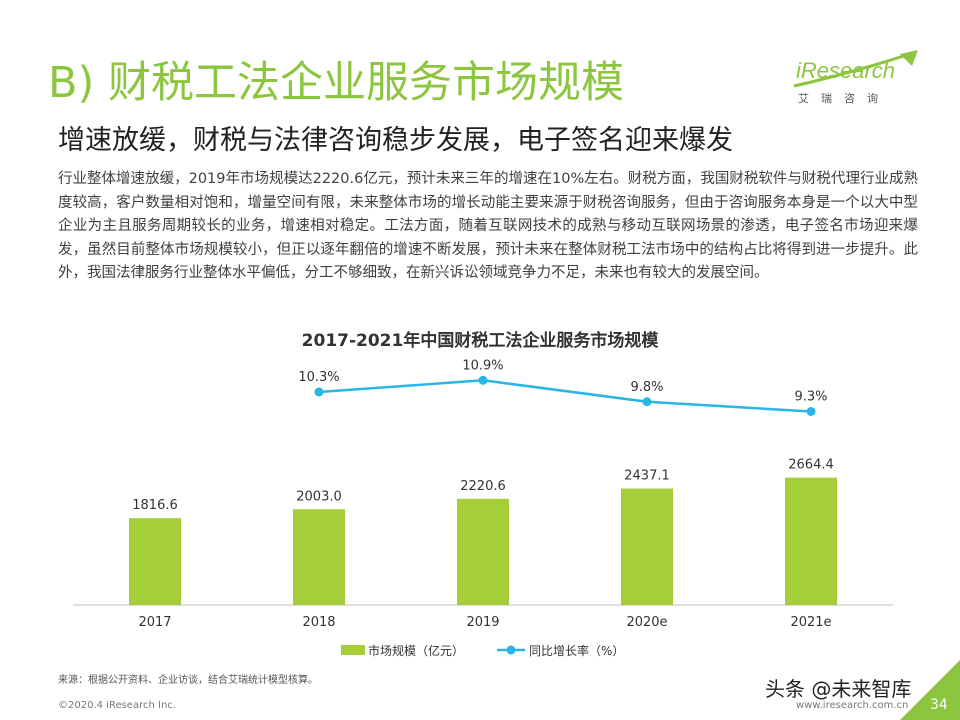 The image size is (960, 720). Describe the element at coordinates (939, 705) in the screenshot. I see `page-number: 34` at that location.